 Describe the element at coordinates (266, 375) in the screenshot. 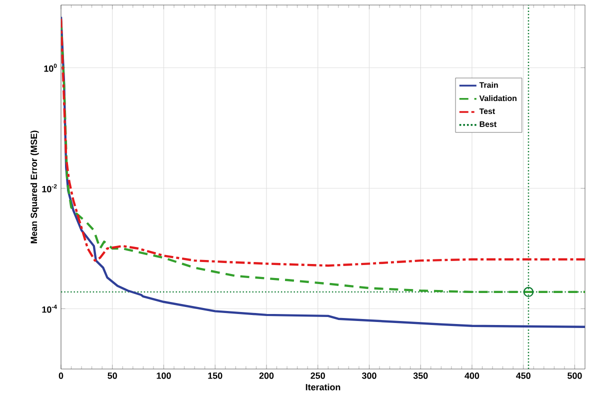

I see `x-tick-label: 200` at that location.